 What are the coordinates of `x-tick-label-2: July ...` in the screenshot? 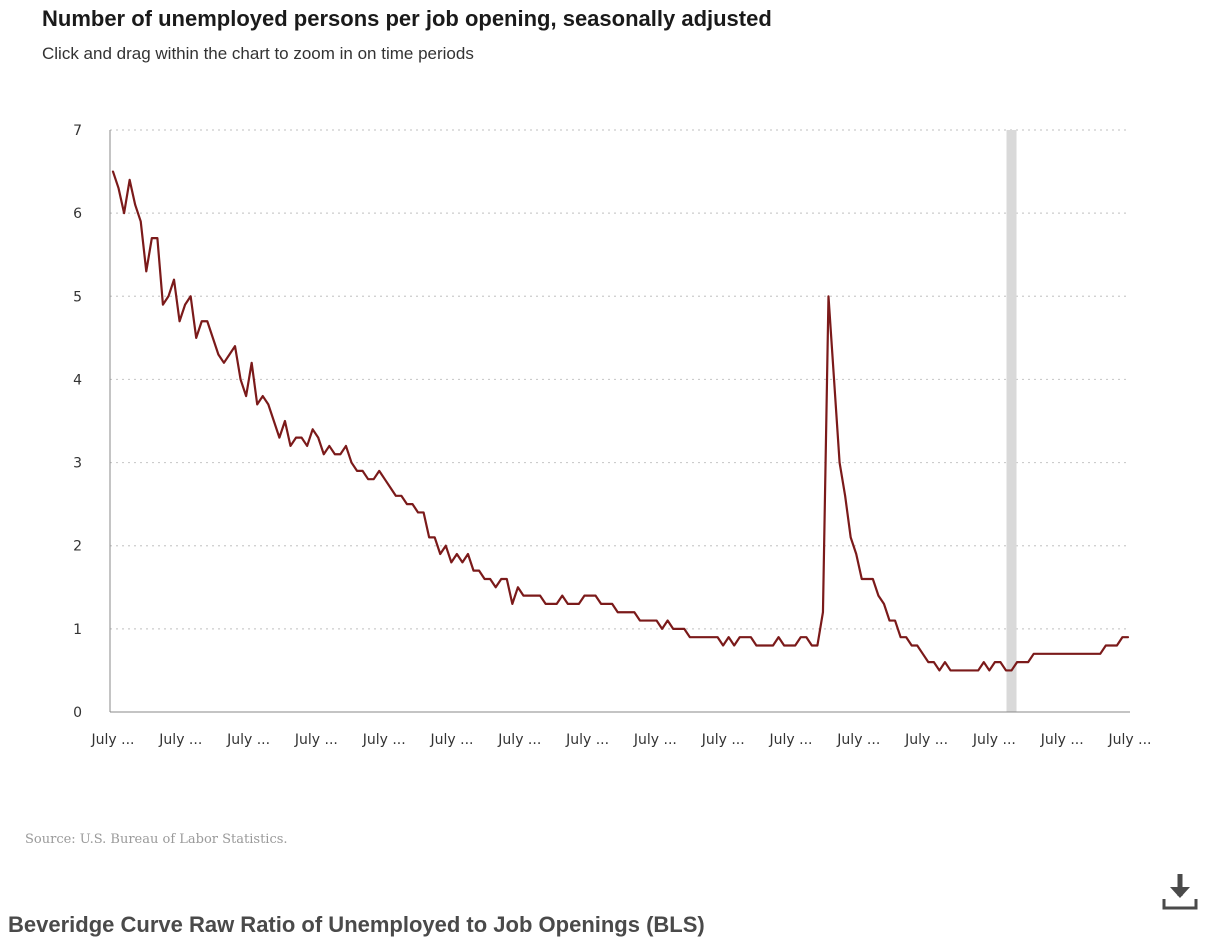 It's located at (248, 740).